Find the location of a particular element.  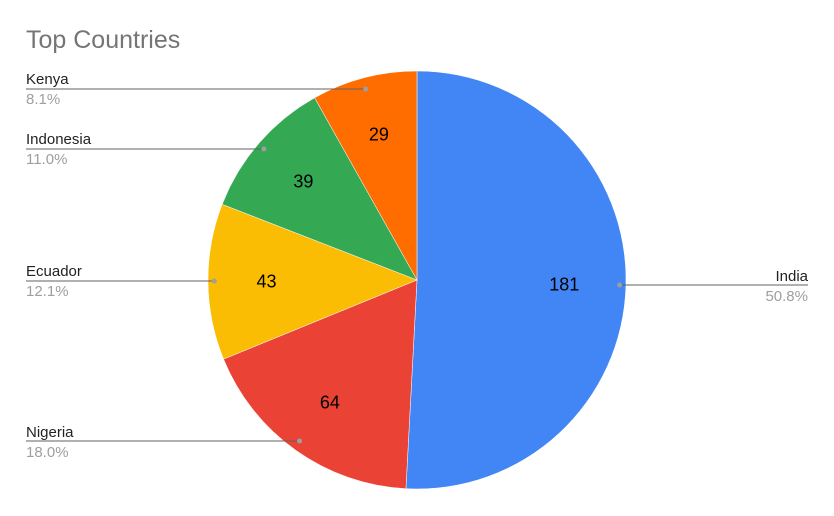

leader-dot-indonesia is located at coordinates (264, 149).